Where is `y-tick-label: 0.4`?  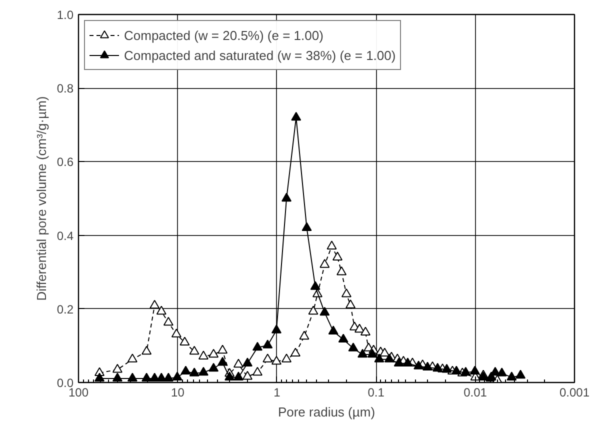 y-tick-label: 0.4 is located at coordinates (65, 235).